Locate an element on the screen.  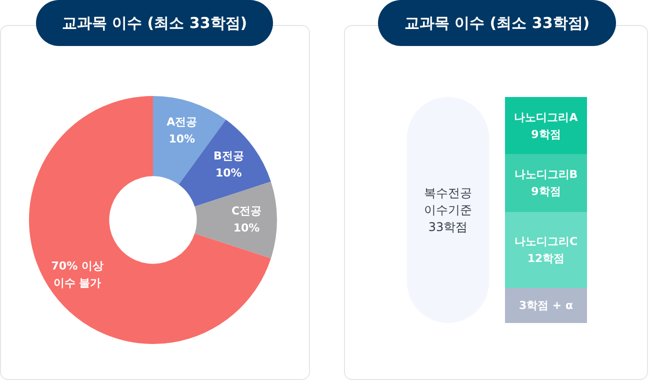
data-label: 3학점 + α is located at coordinates (546, 306).